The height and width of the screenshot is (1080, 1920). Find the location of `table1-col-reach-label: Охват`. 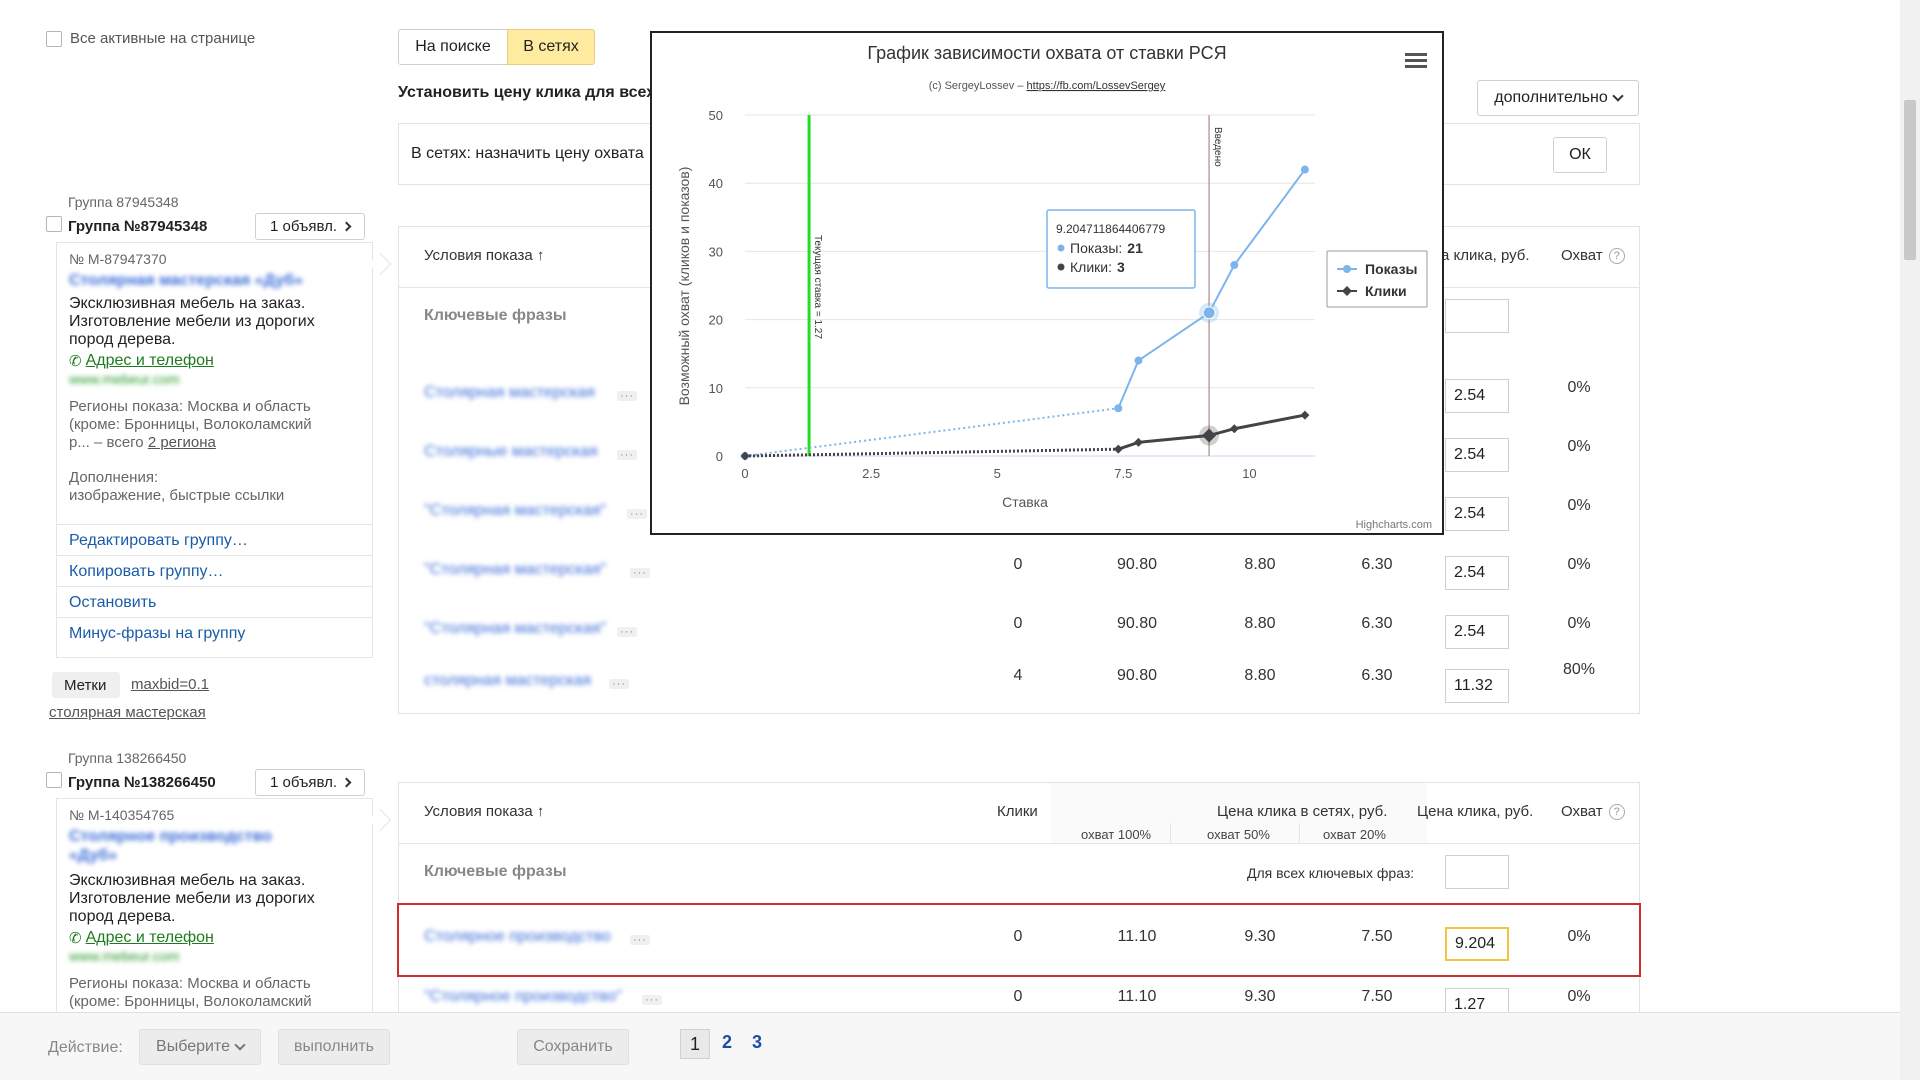

table1-col-reach-label: Охват is located at coordinates (1582, 255).